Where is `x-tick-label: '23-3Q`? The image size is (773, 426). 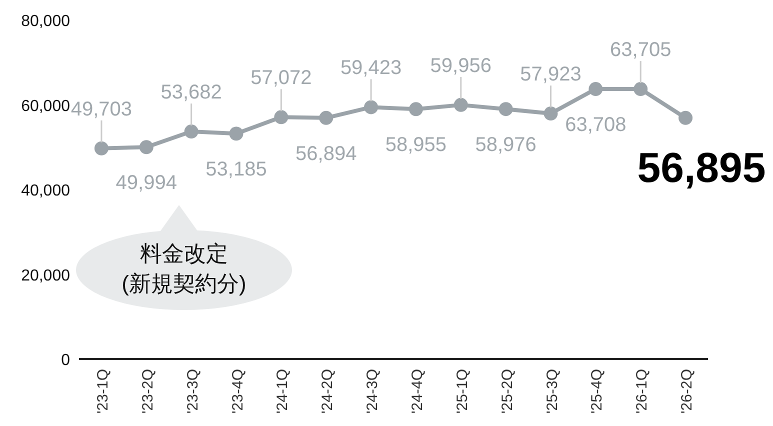 x-tick-label: '23-3Q is located at coordinates (193, 391).